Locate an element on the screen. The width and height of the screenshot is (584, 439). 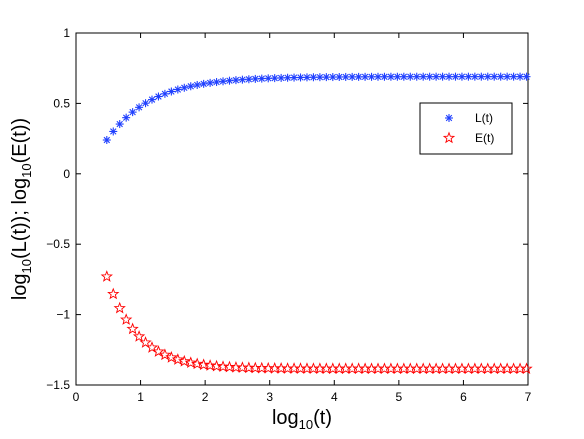
y-tick-label: −0.5 is located at coordinates (58, 244).